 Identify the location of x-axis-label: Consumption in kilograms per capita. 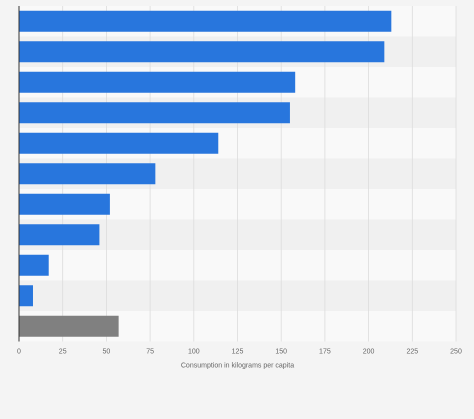
(237, 366).